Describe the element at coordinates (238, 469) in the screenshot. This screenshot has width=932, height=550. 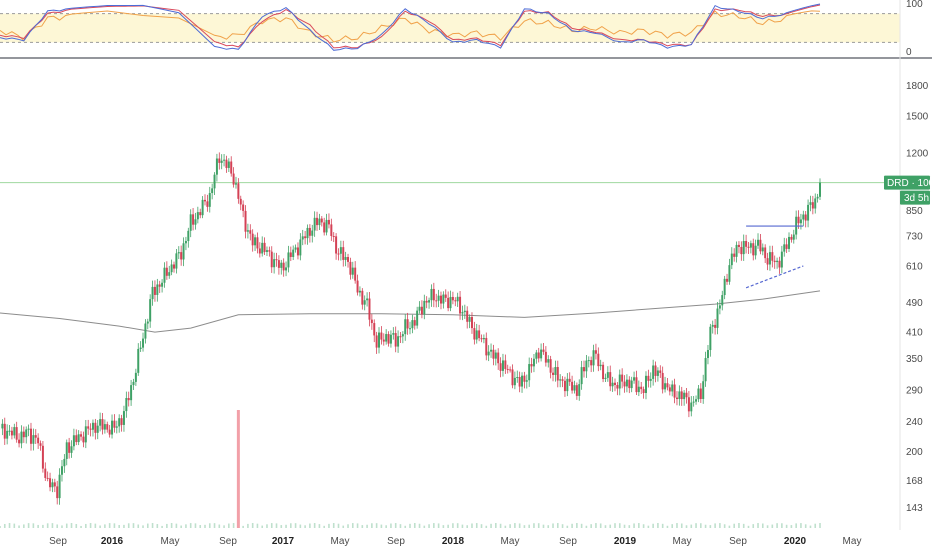
I see `volume-spike-bar` at that location.